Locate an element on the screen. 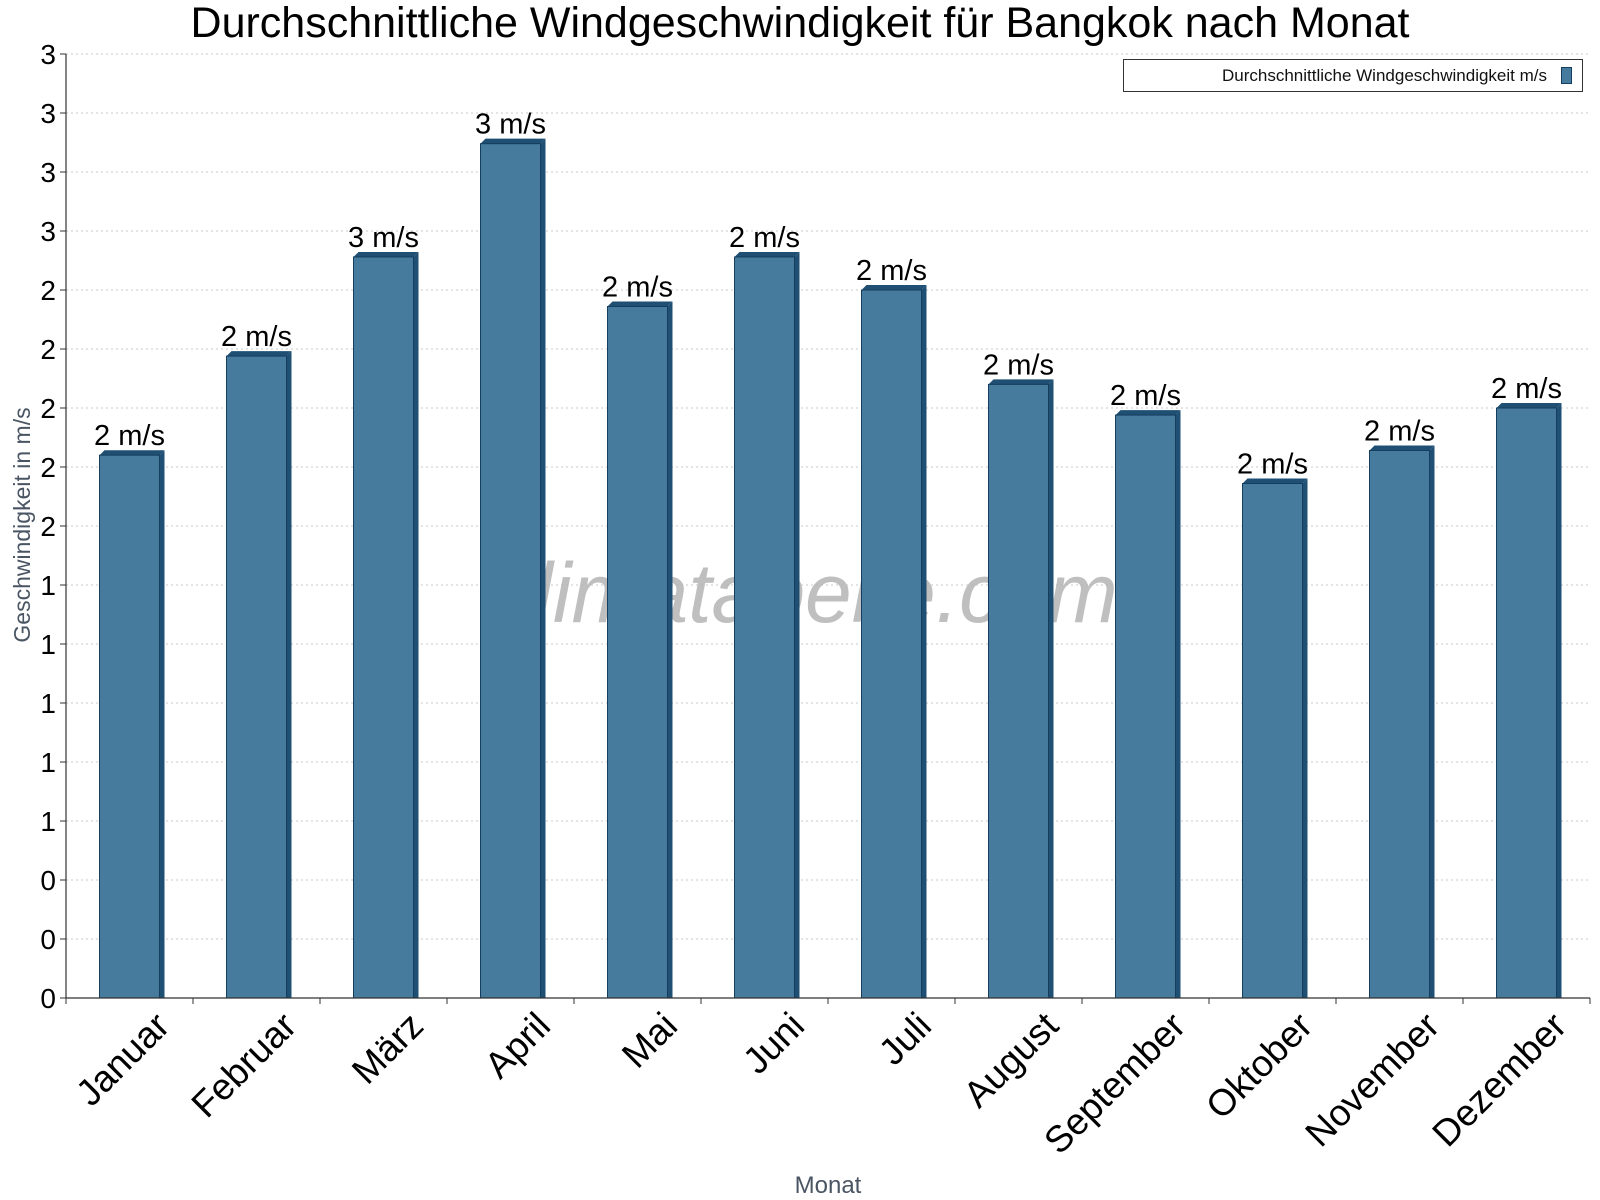  x-tick-label: Juni is located at coordinates (773, 1043).